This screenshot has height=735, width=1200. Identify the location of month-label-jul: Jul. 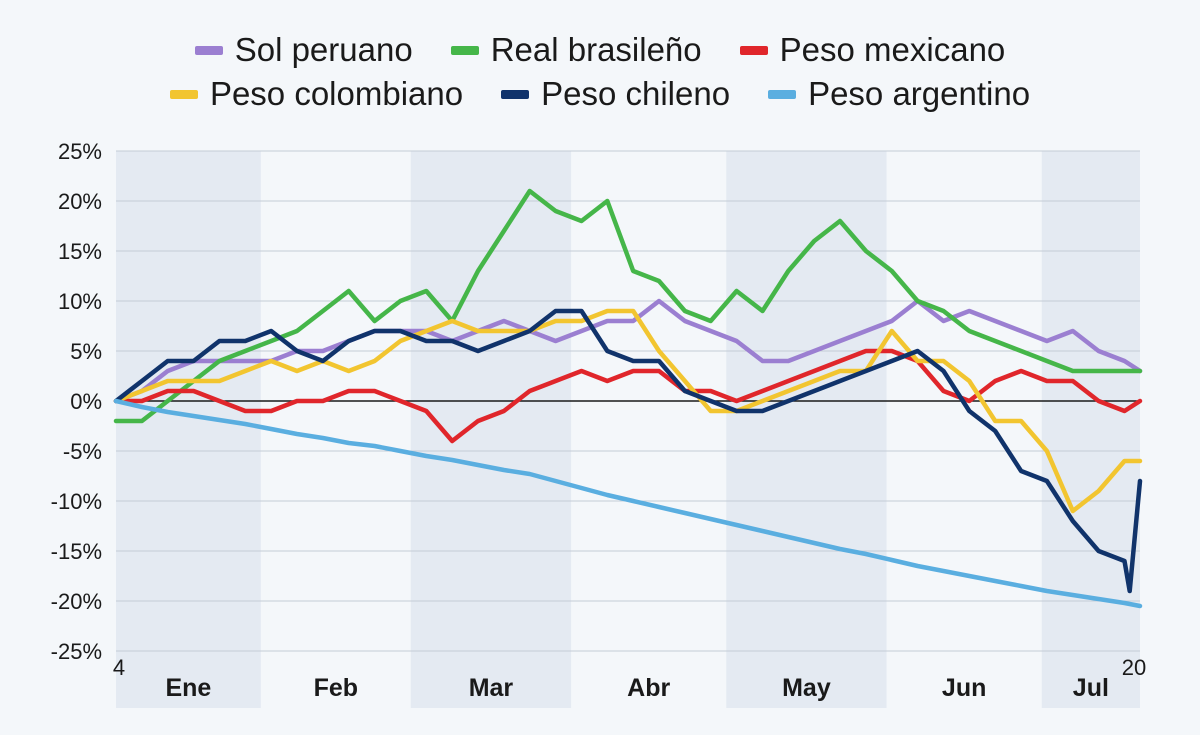
(1091, 688).